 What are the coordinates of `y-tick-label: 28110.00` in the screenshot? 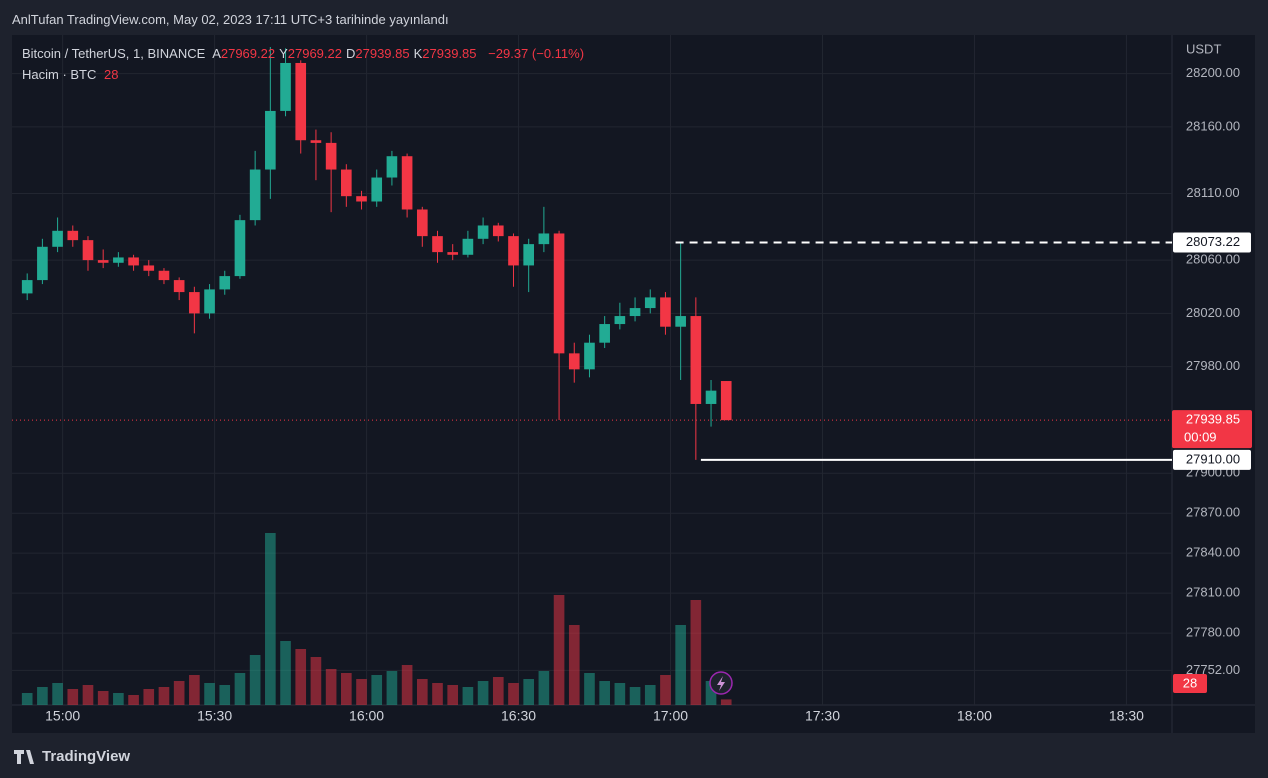 It's located at (1212, 192).